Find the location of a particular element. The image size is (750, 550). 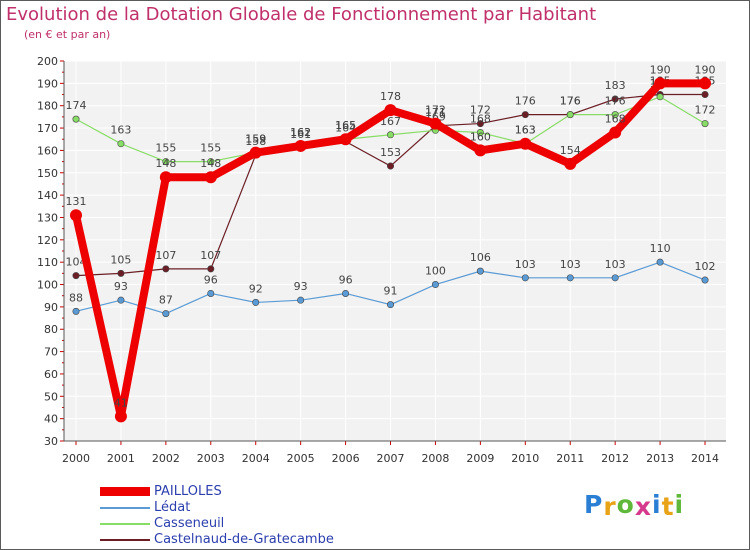

x-tick-label: 2009 is located at coordinates (480, 458).